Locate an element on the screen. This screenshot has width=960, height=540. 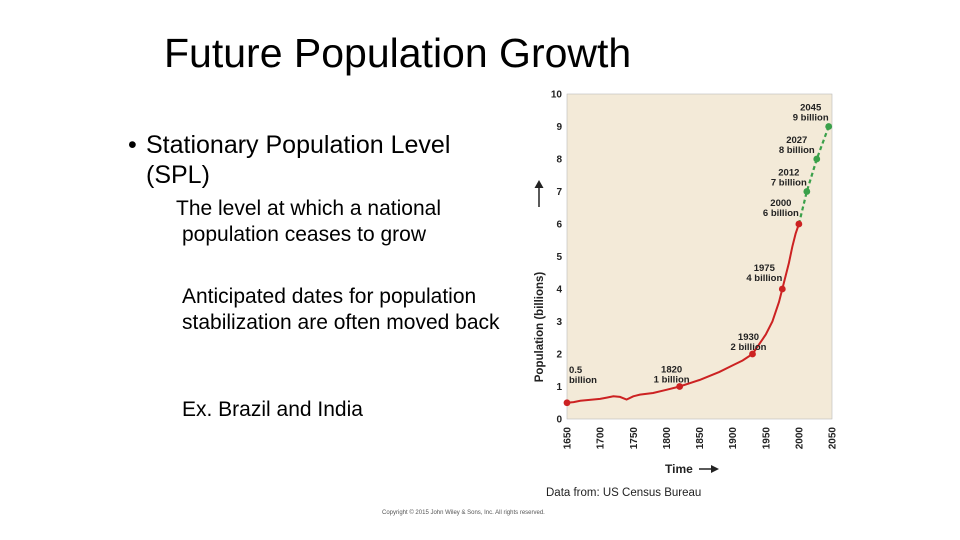
point-label-line-2: 2 billion is located at coordinates (749, 347).